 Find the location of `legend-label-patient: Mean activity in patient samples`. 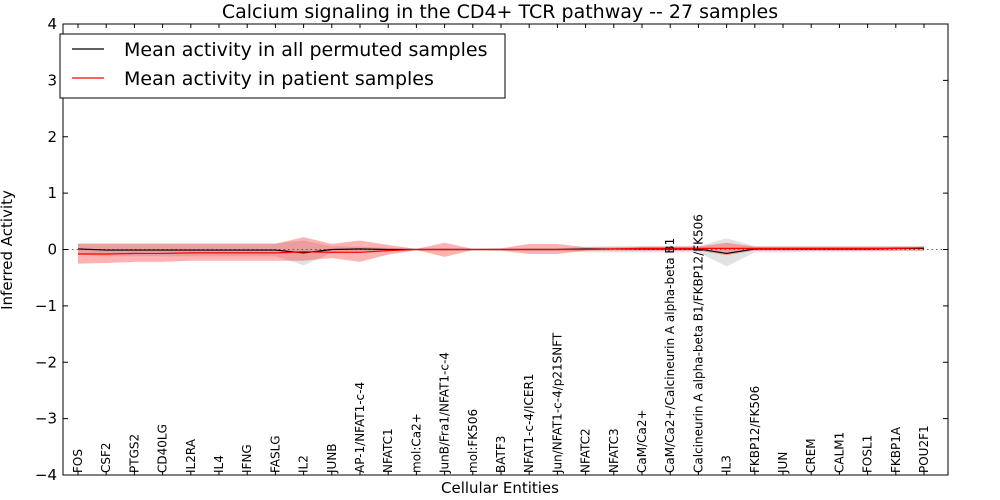

legend-label-patient: Mean activity in patient samples is located at coordinates (279, 79).